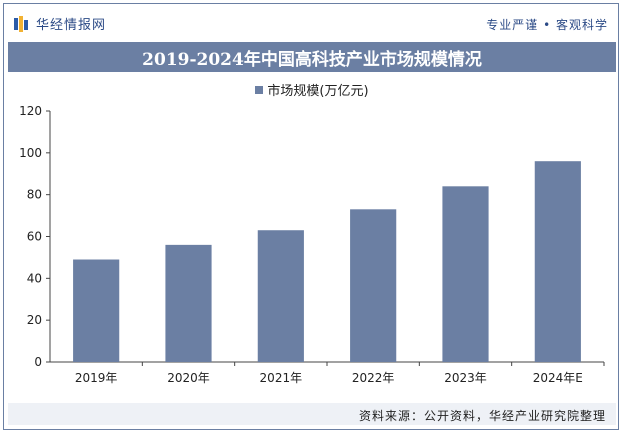 Image resolution: width=624 pixels, height=435 pixels. Describe the element at coordinates (22, 23) in the screenshot. I see `logo-icon` at that location.